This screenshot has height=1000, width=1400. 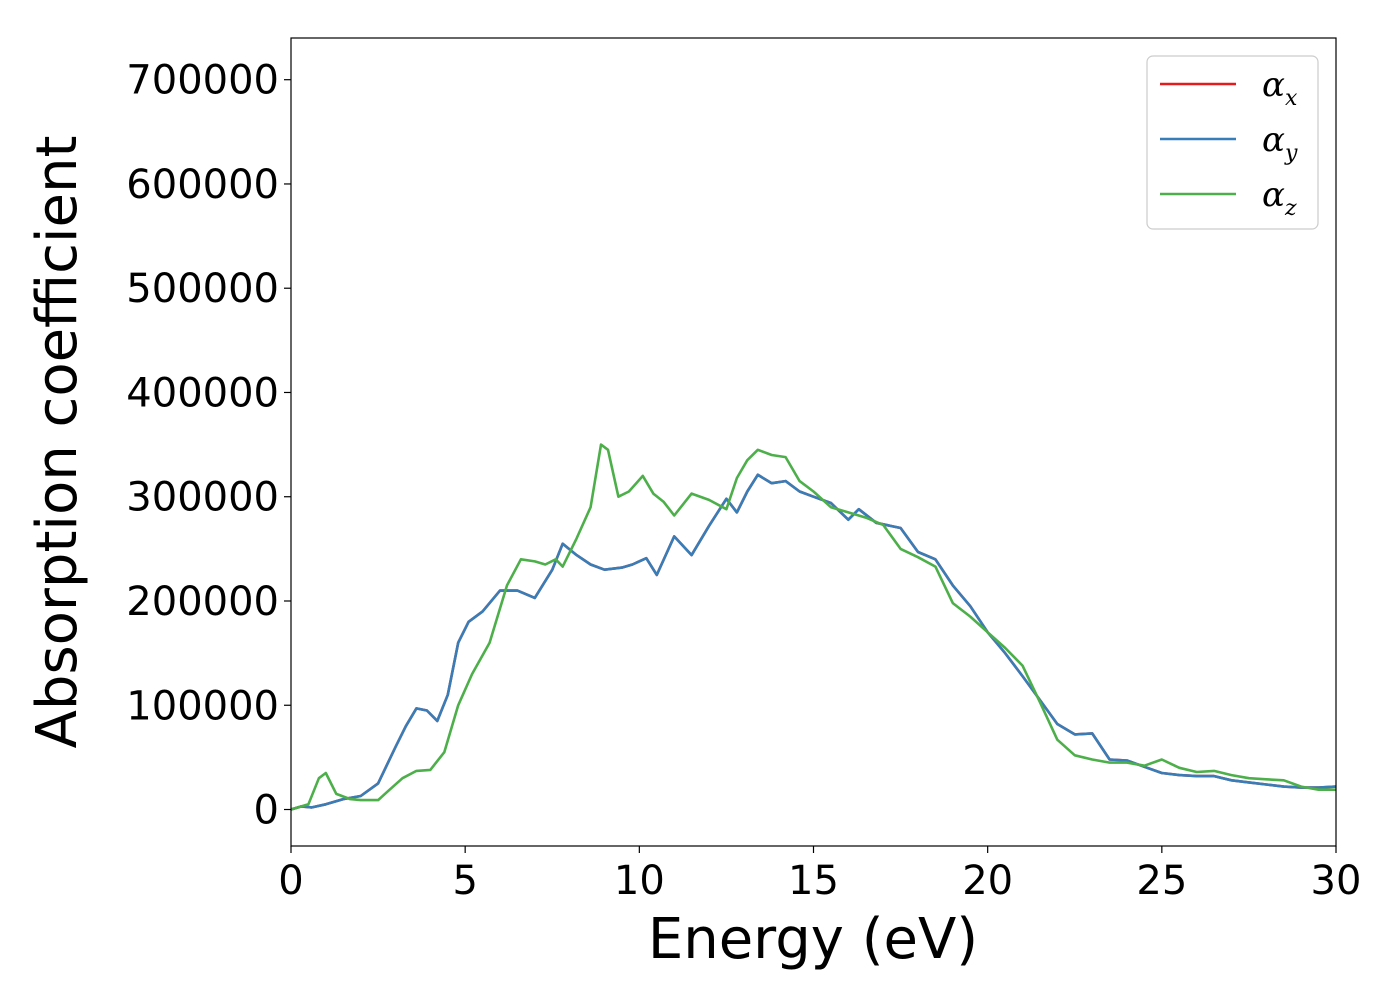 I want to click on x-tick-label: 0, so click(x=290, y=881).